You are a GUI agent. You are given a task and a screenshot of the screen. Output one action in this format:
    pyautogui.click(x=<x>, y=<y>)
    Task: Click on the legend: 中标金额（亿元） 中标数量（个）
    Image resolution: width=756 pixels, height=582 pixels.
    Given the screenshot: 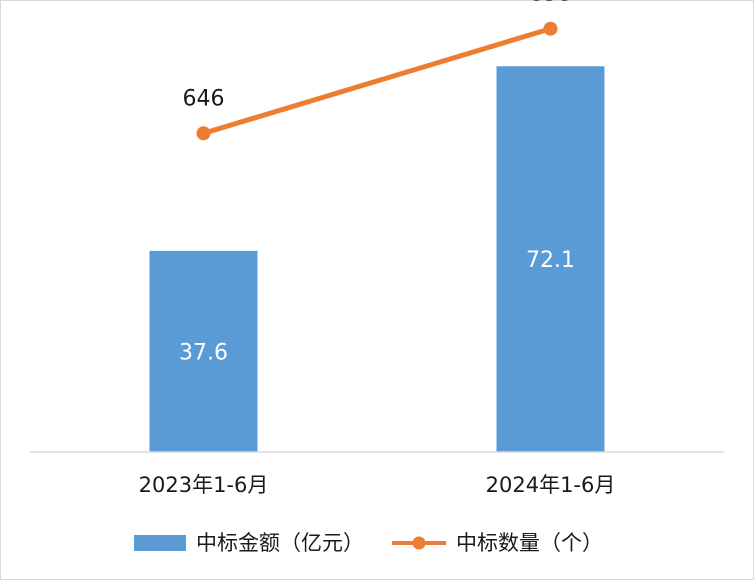 What is the action you would take?
    pyautogui.click(x=368, y=543)
    